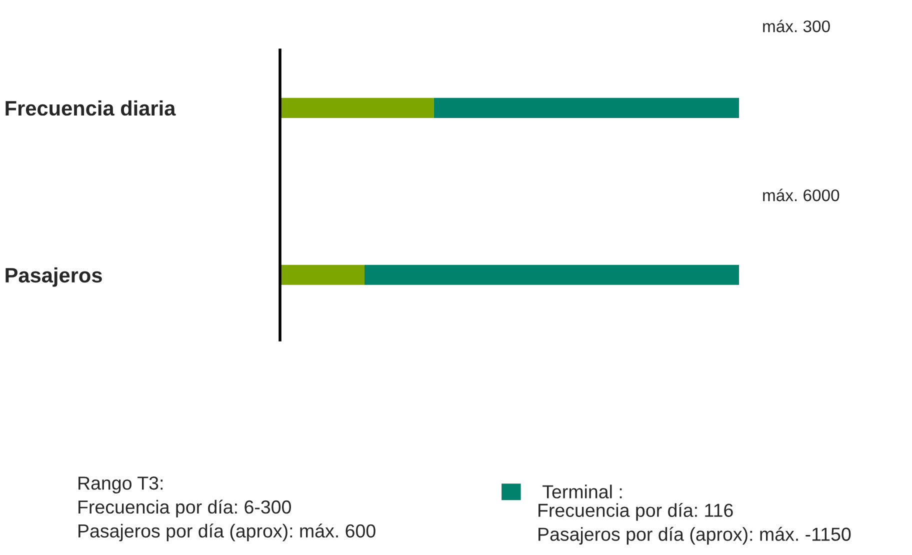 The height and width of the screenshot is (555, 912). Describe the element at coordinates (227, 509) in the screenshot. I see `text: Rango T3: Frecuencia por día: 6-300 Pasajeros por día (aprox): máx. 600` at that location.